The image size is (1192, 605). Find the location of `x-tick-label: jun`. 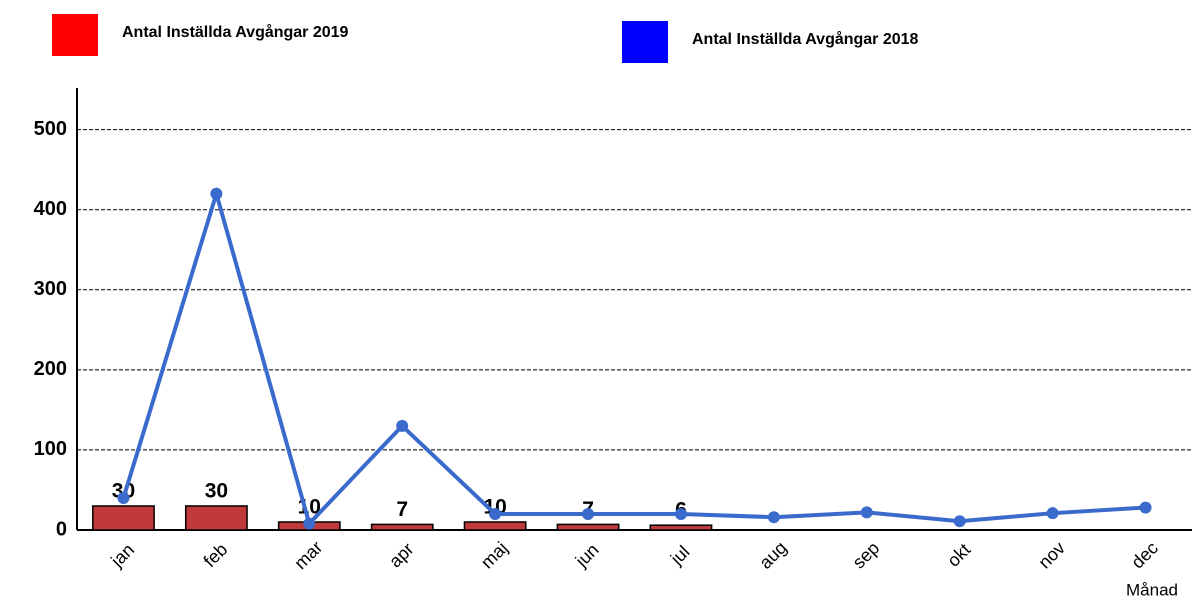

x-tick-label: jun is located at coordinates (587, 556).